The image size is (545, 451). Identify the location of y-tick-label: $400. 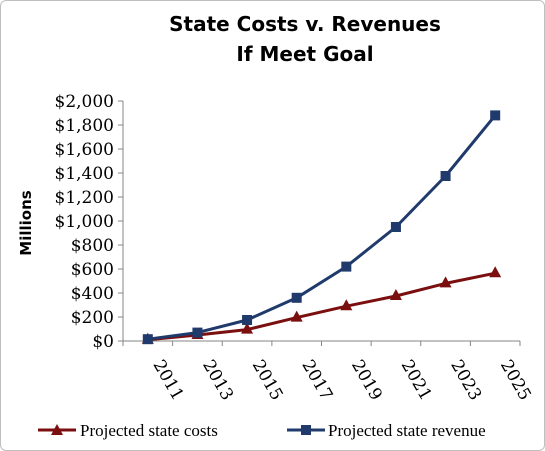
(92, 294).